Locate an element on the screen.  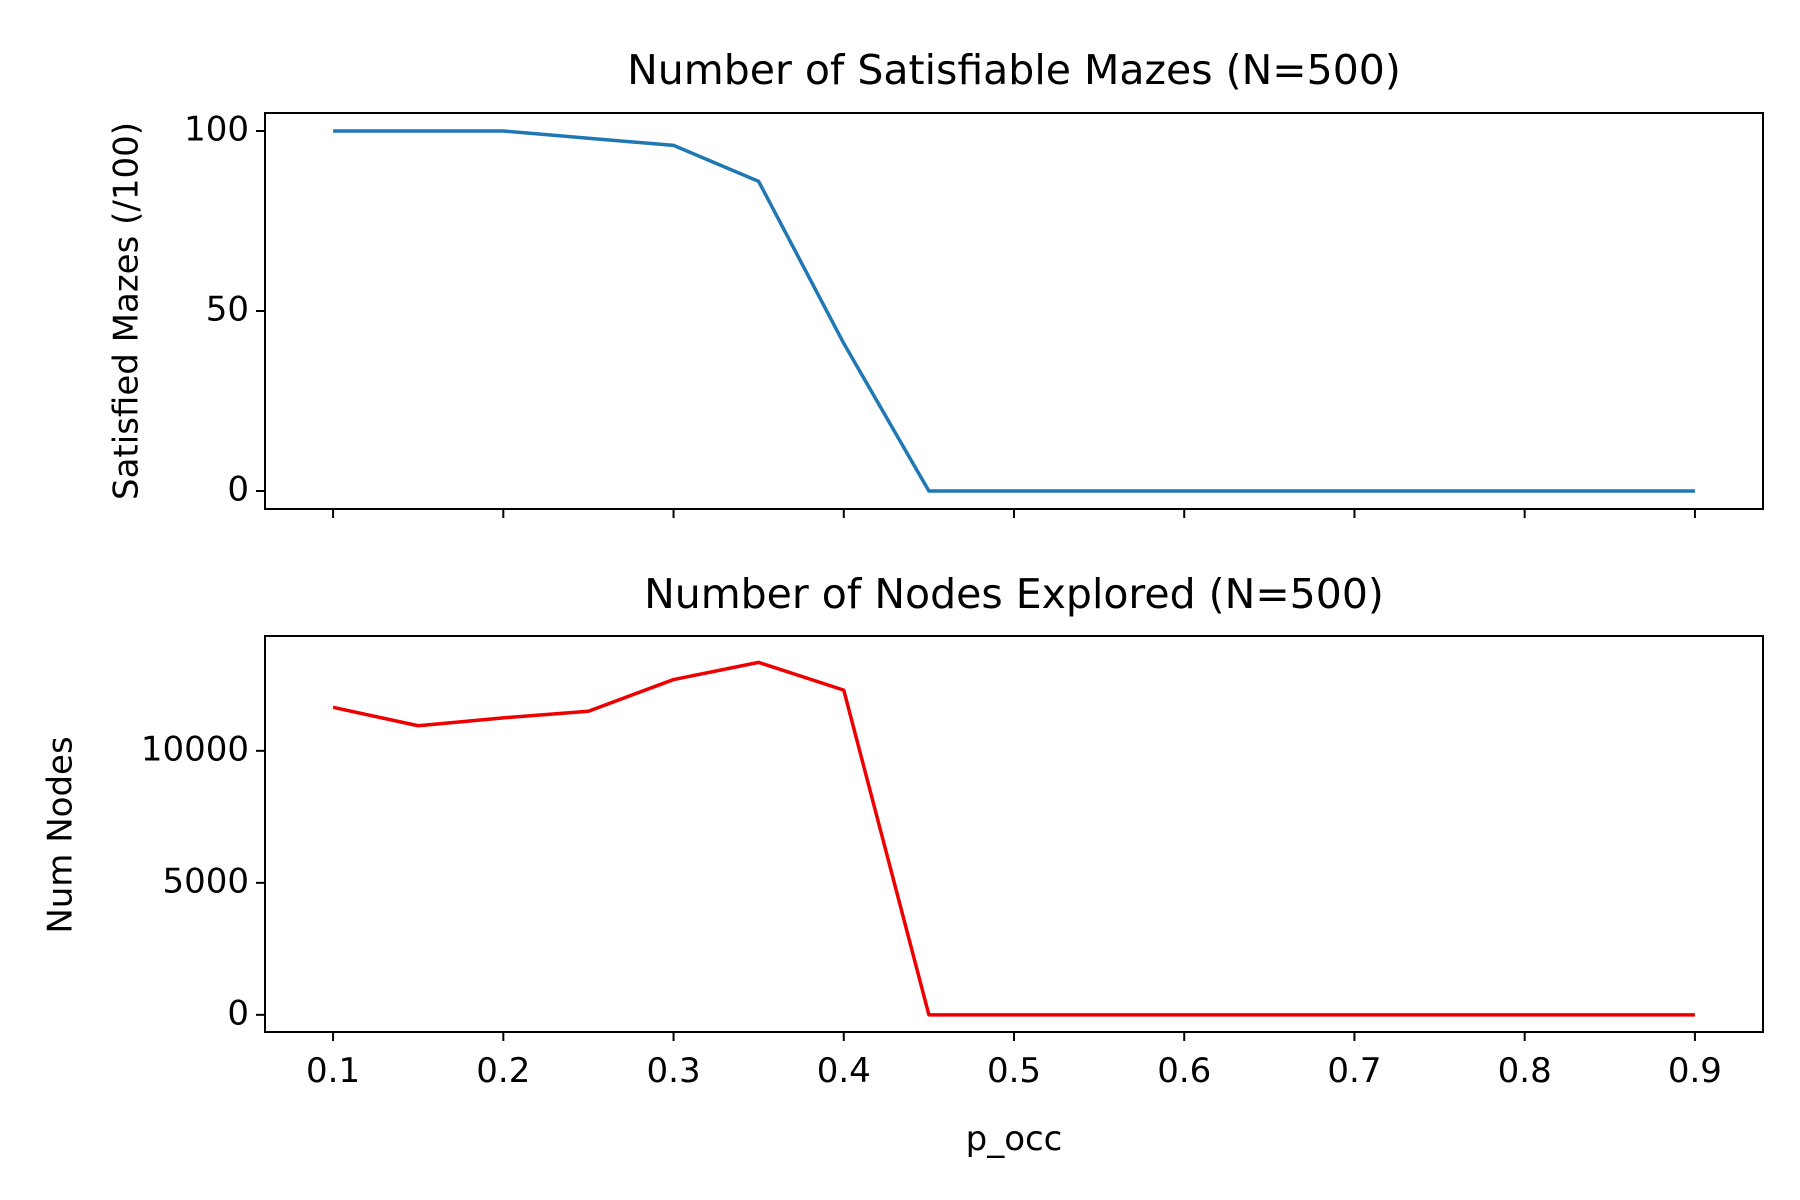
y-tick-label: 50 is located at coordinates (227, 310).